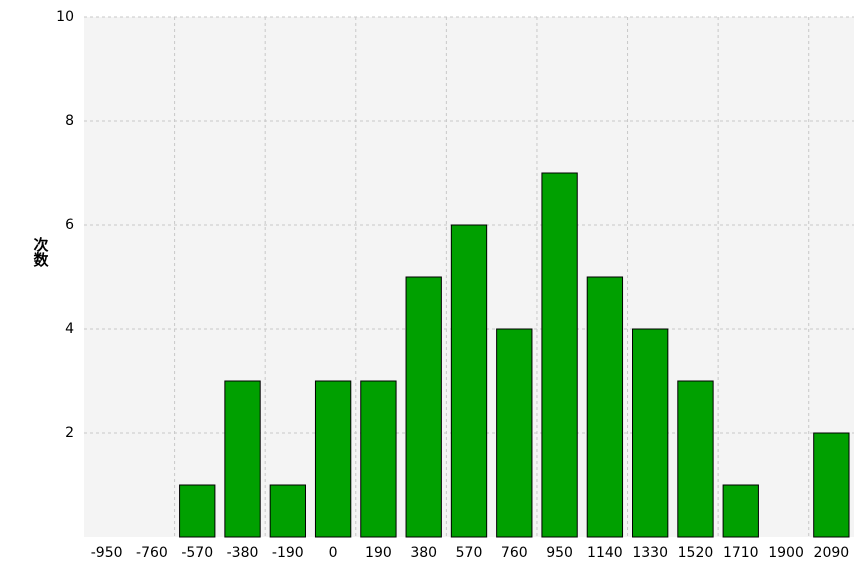 The width and height of the screenshot is (864, 568). I want to click on x-tick-label: -380, so click(243, 553).